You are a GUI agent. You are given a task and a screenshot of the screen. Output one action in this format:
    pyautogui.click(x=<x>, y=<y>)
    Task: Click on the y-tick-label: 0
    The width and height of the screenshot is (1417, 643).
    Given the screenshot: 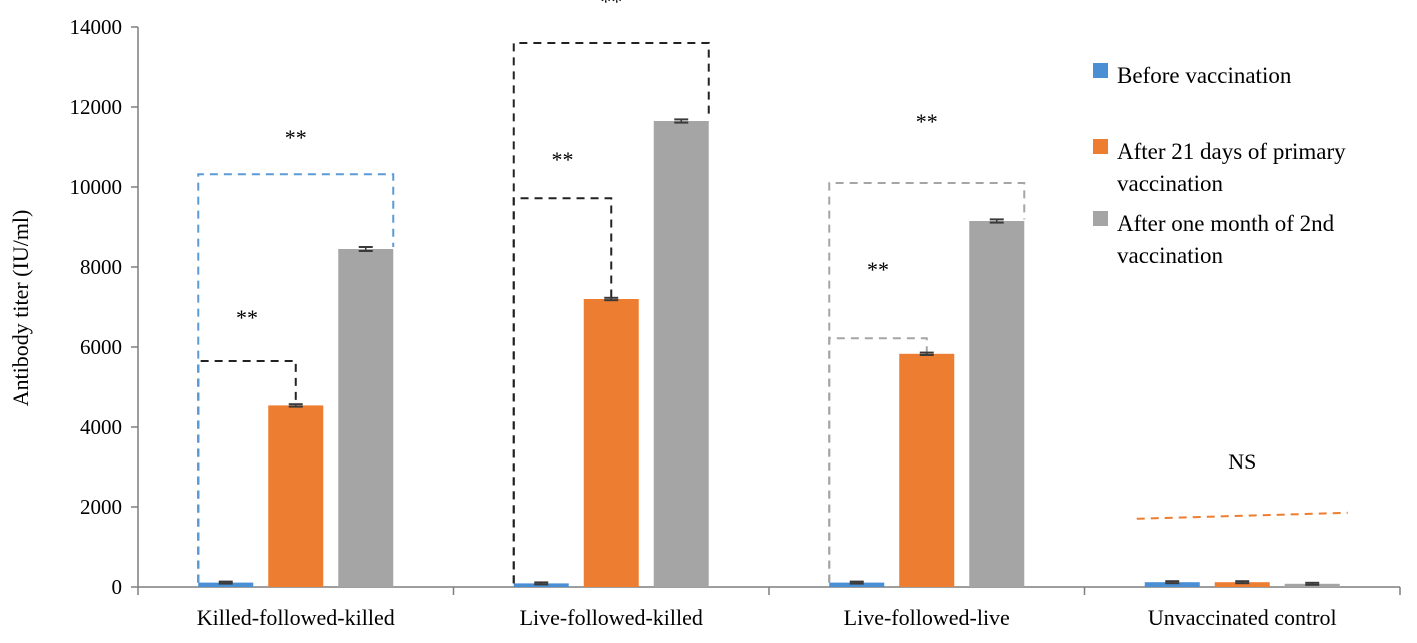 What is the action you would take?
    pyautogui.click(x=117, y=587)
    